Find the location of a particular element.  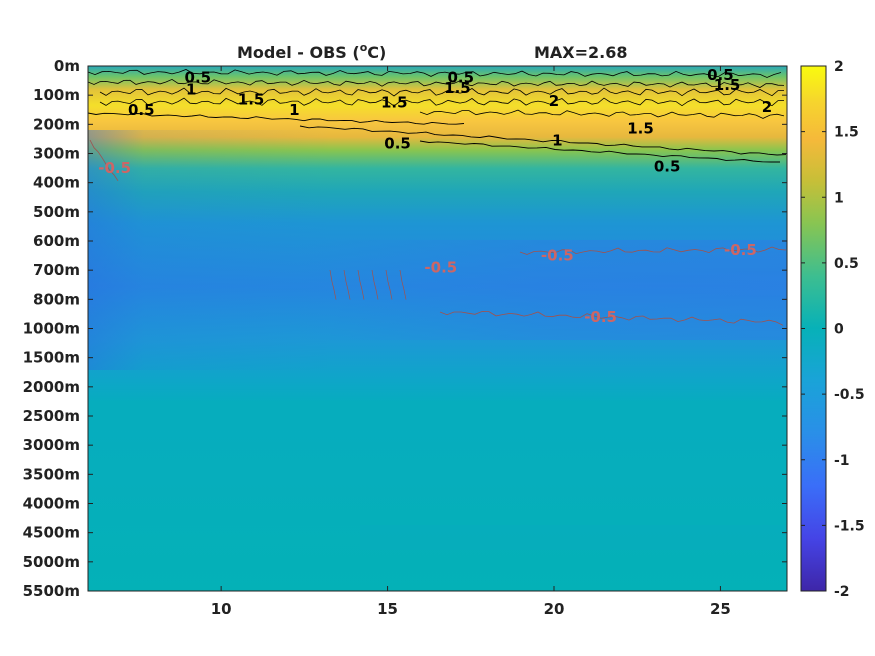

x-tick-label: 15 is located at coordinates (387, 609).